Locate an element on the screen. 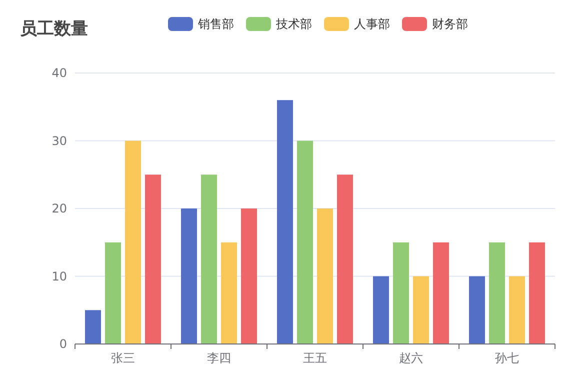 The height and width of the screenshot is (384, 582). y-tick-label: 30 is located at coordinates (59, 141).